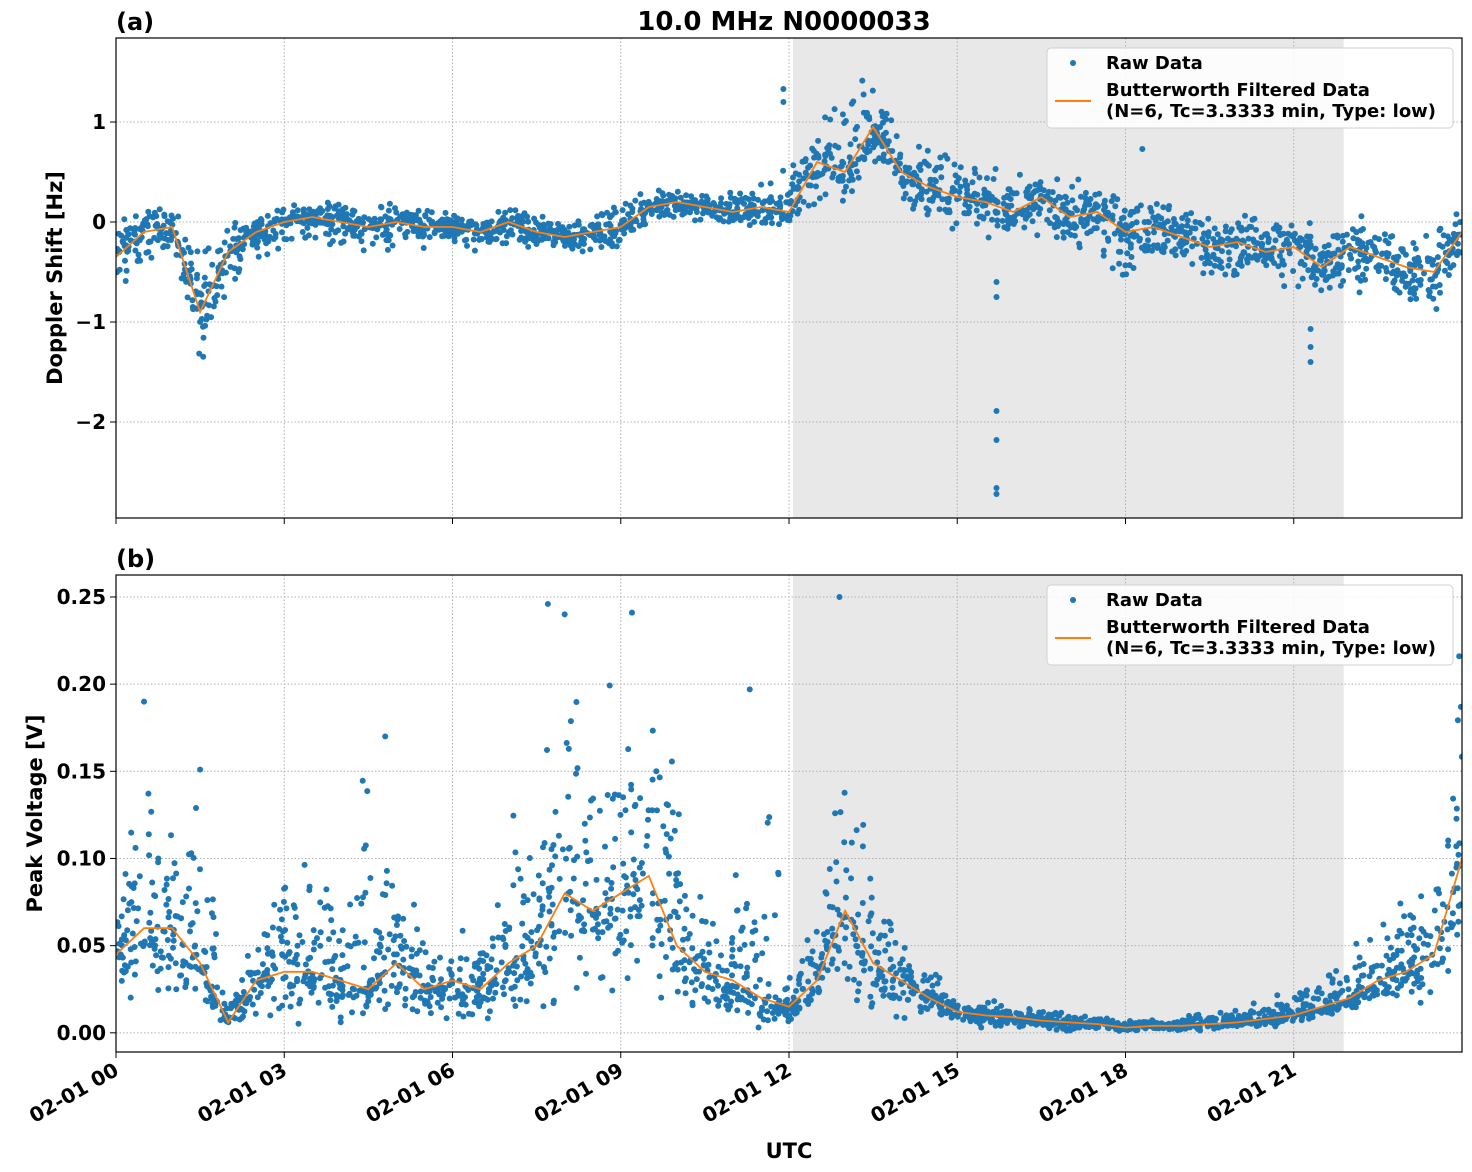  What do you see at coordinates (1271, 648) in the screenshot?
I see `legend-filtered-params: (N=6, Tc=3.3333 min, Type: low)` at bounding box center [1271, 648].